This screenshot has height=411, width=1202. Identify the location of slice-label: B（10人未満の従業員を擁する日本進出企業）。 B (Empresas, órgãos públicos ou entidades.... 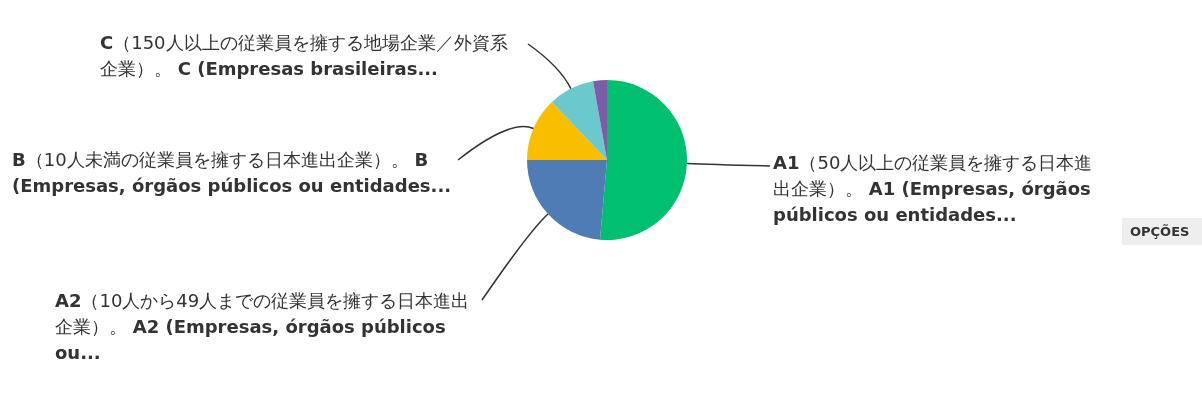
(232, 172).